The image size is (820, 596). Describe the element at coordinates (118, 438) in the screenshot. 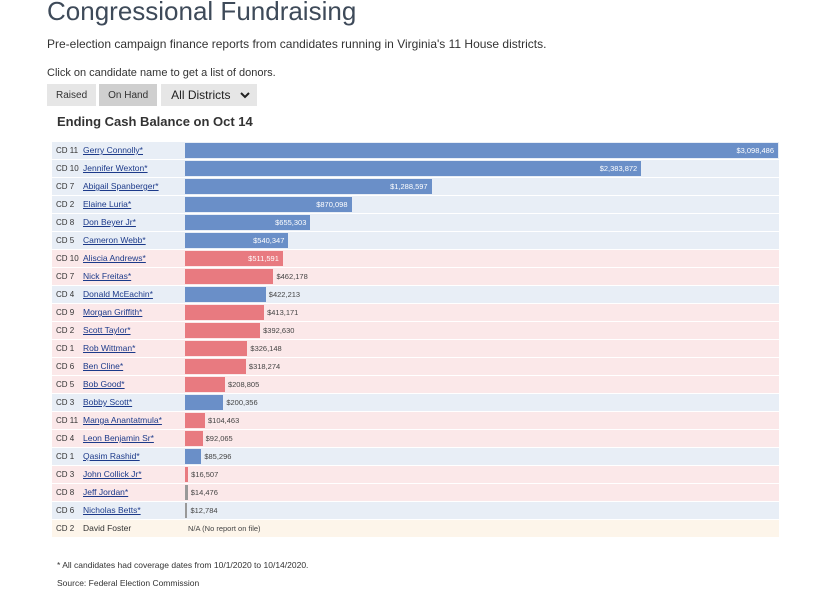

I see `candidate-name-link: Leon Benjamin Sr*` at that location.